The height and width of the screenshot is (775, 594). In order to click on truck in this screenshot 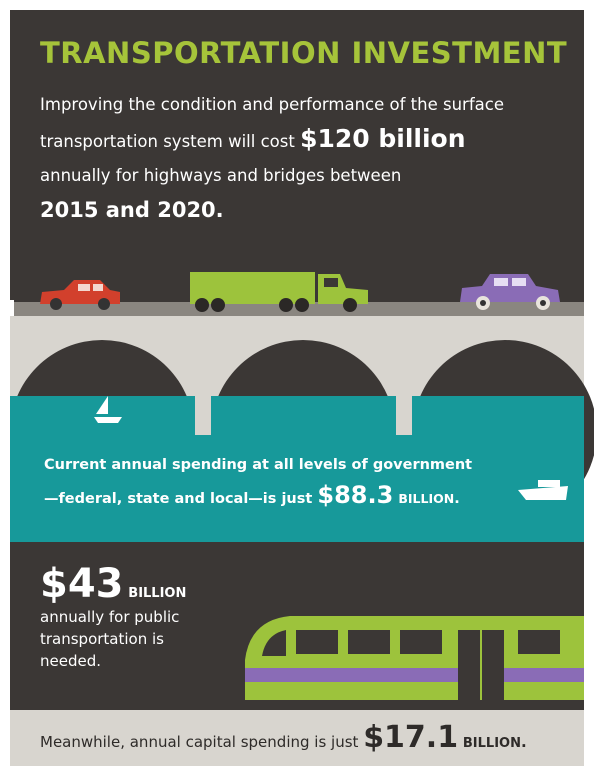, I will do `click(279, 292)`.